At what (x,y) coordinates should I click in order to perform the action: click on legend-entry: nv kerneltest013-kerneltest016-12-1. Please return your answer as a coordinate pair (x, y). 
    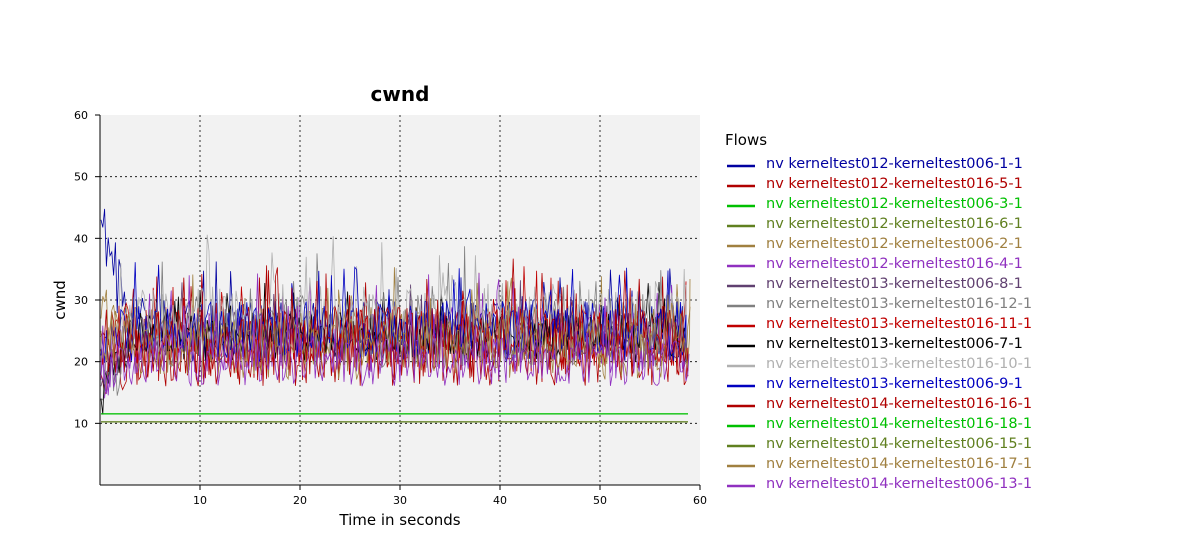
    Looking at the image, I should click on (899, 304).